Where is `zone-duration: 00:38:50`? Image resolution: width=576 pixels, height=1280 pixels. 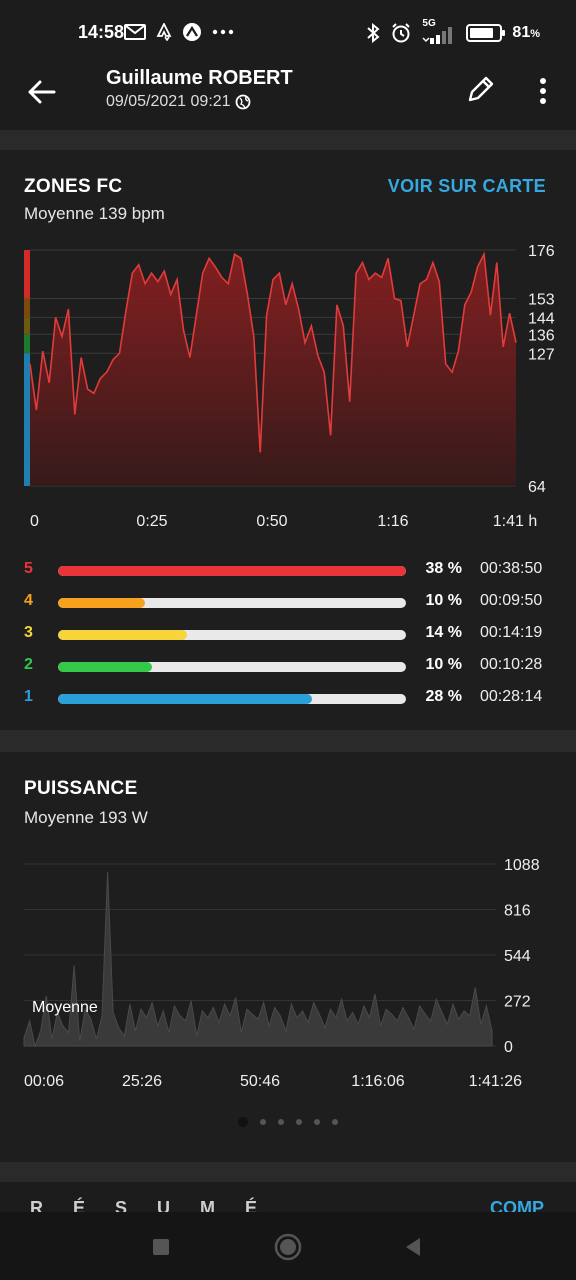
zone-duration: 00:38:50 is located at coordinates (511, 568).